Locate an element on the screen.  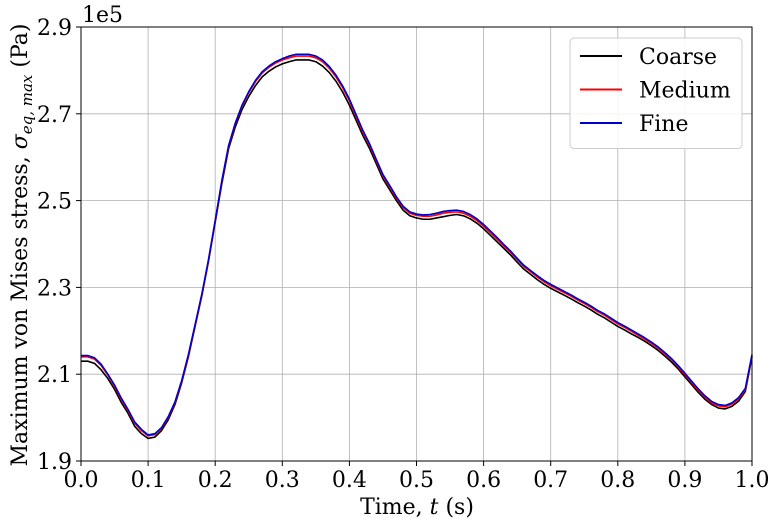
y-tick-label: 2.5 is located at coordinates (54, 202).